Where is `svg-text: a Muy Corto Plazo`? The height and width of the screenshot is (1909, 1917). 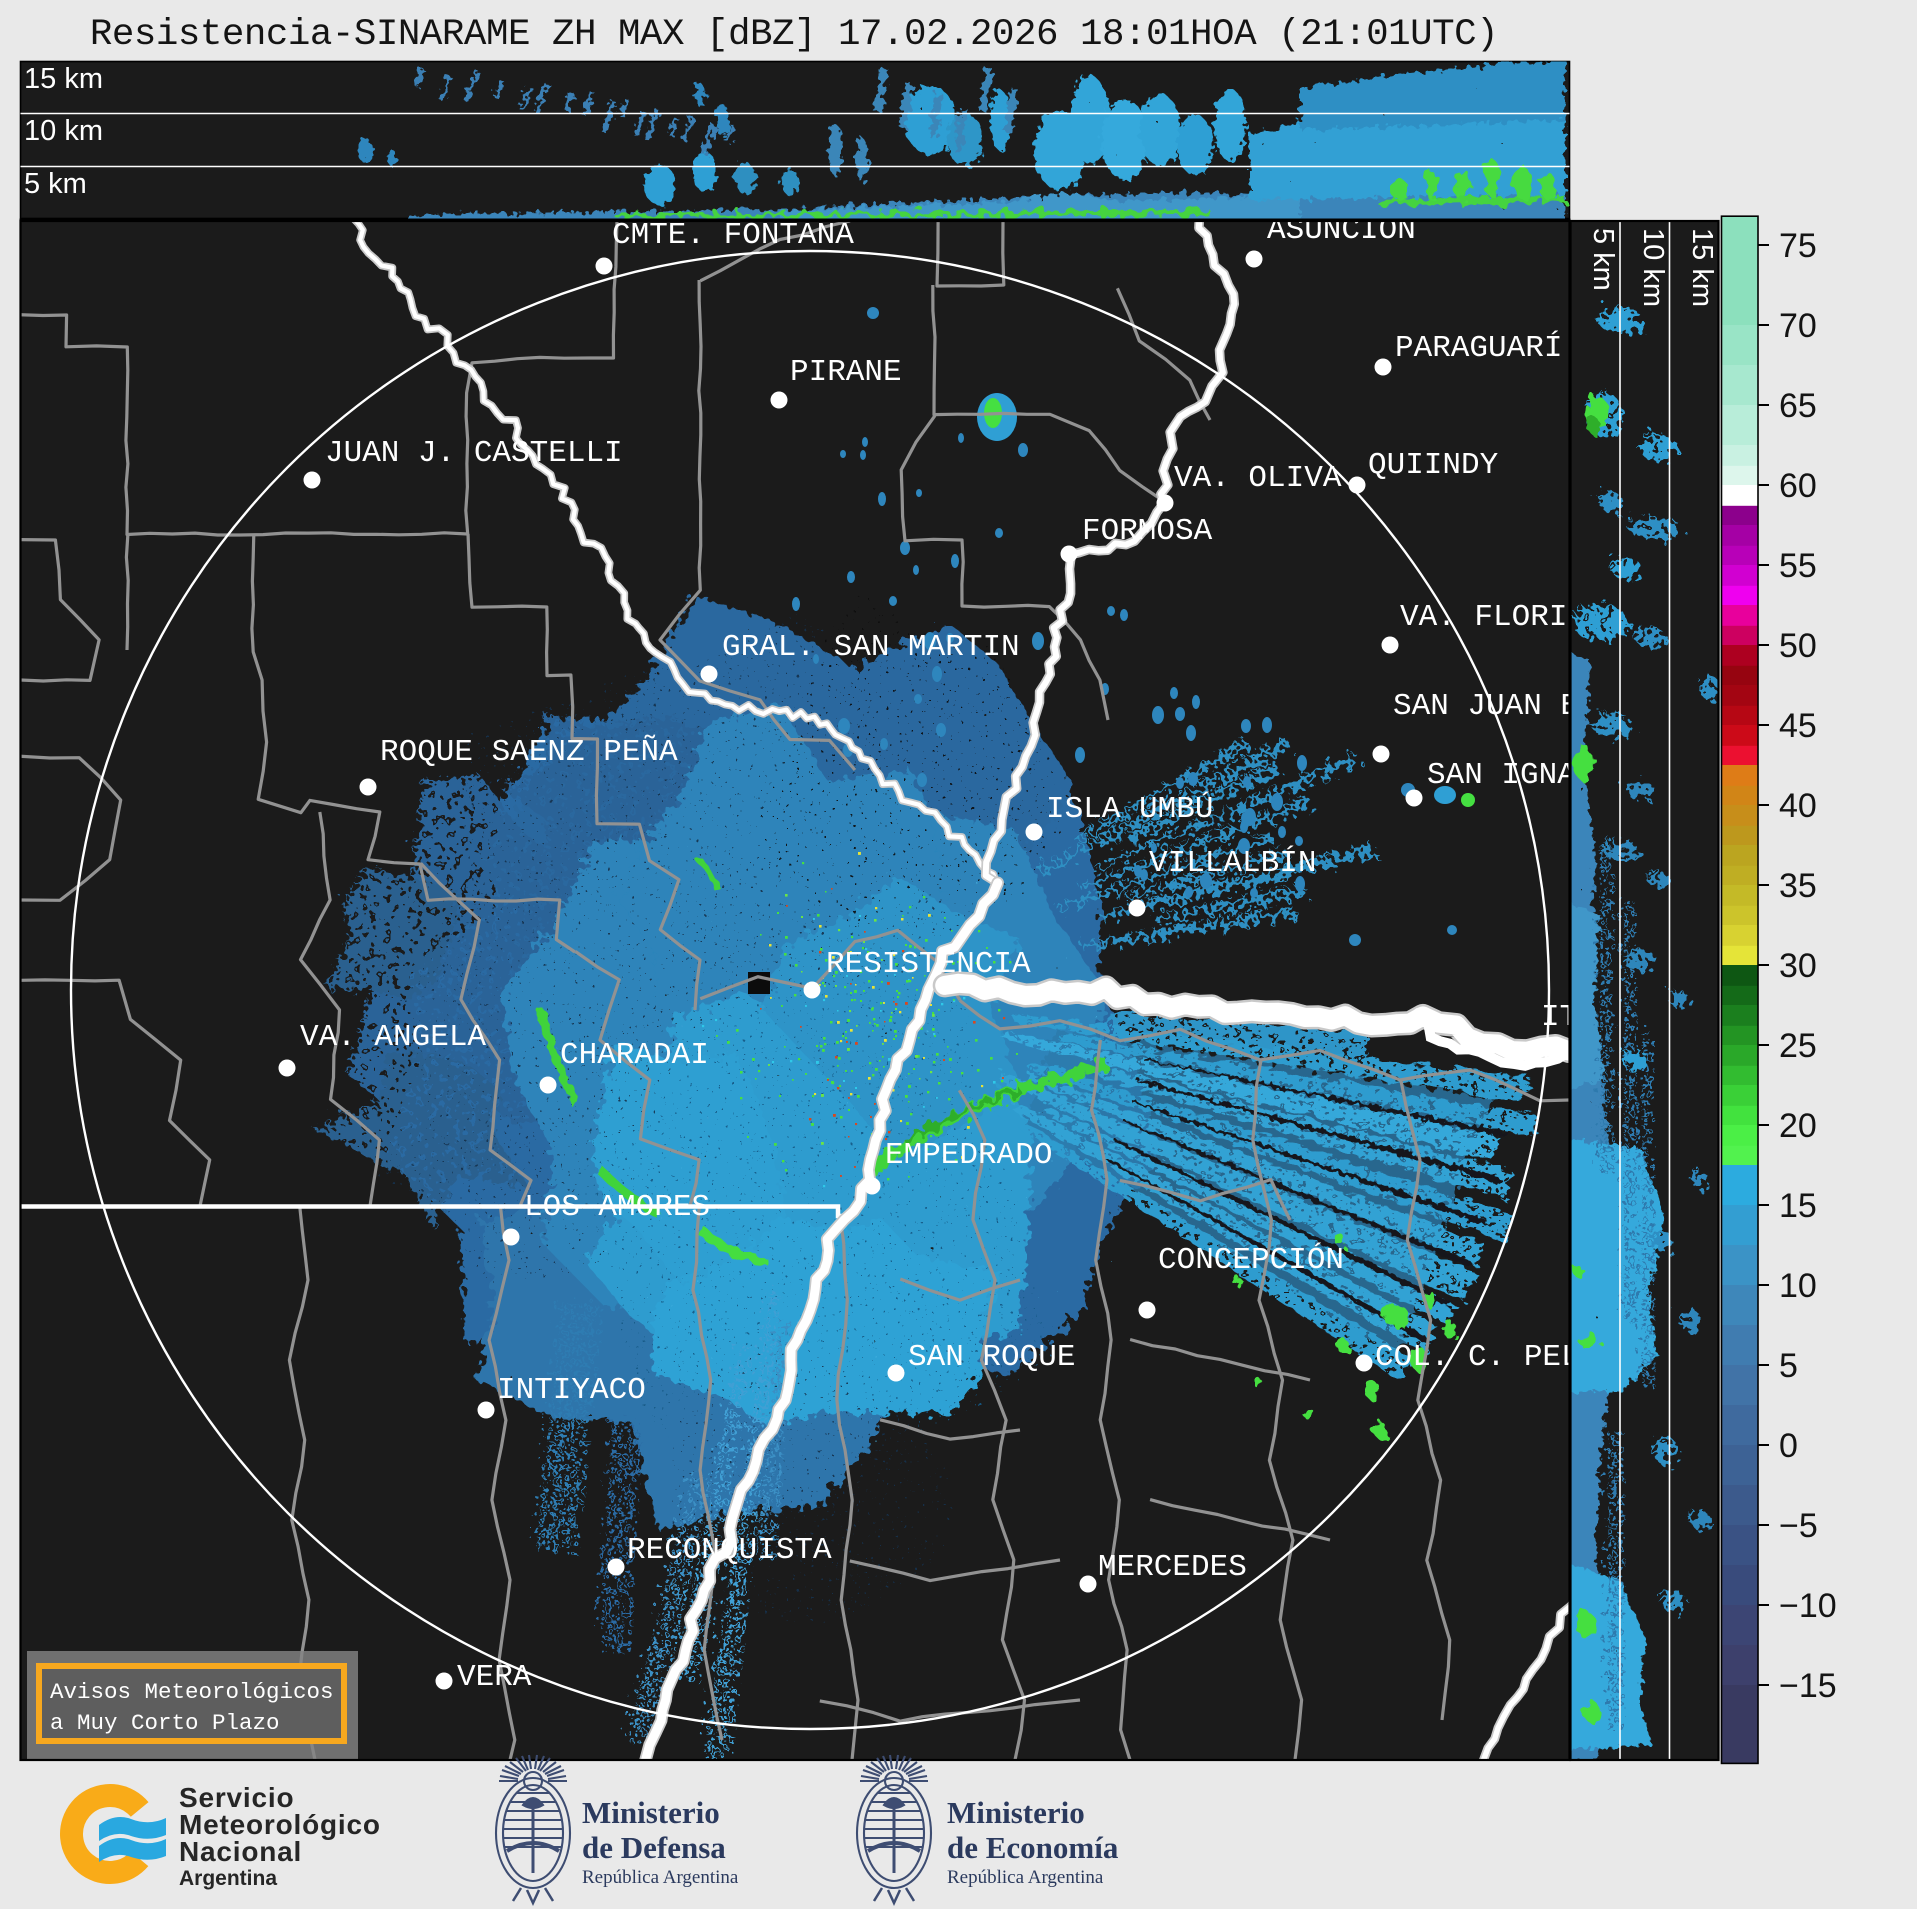
svg-text: a Muy Corto Plazo is located at coordinates (165, 1723).